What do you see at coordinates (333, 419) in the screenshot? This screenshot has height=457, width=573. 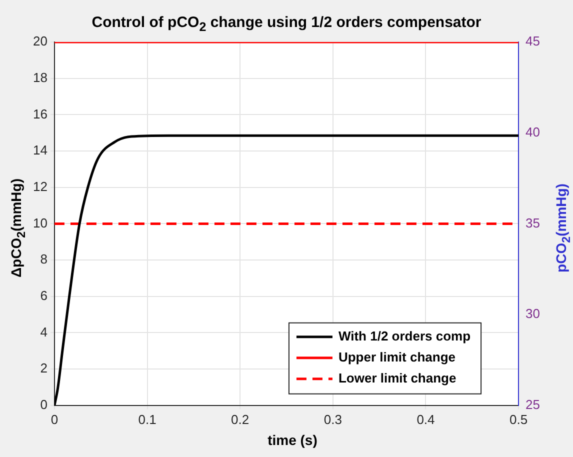 I see `x-tick-label: 0.3` at bounding box center [333, 419].